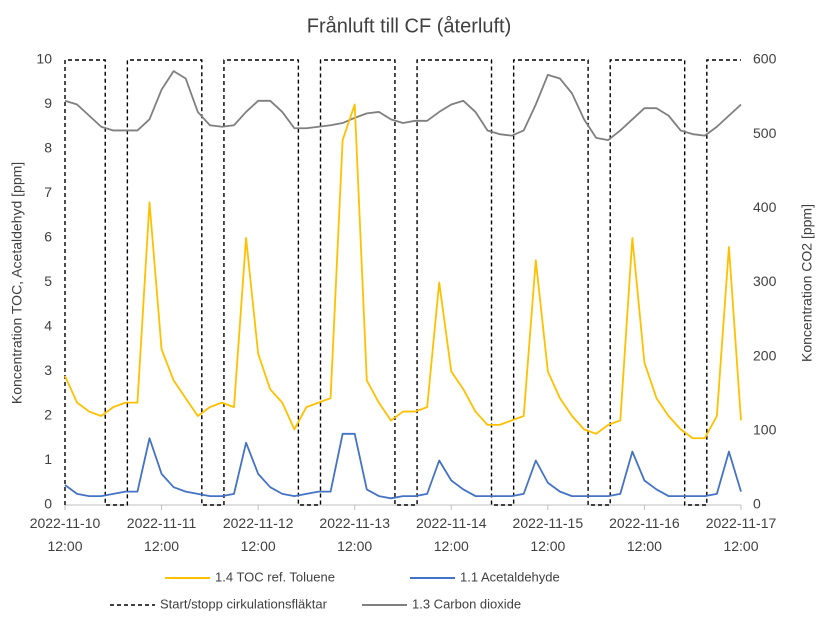  I want to click on y-tick-label: 0, so click(48, 504).